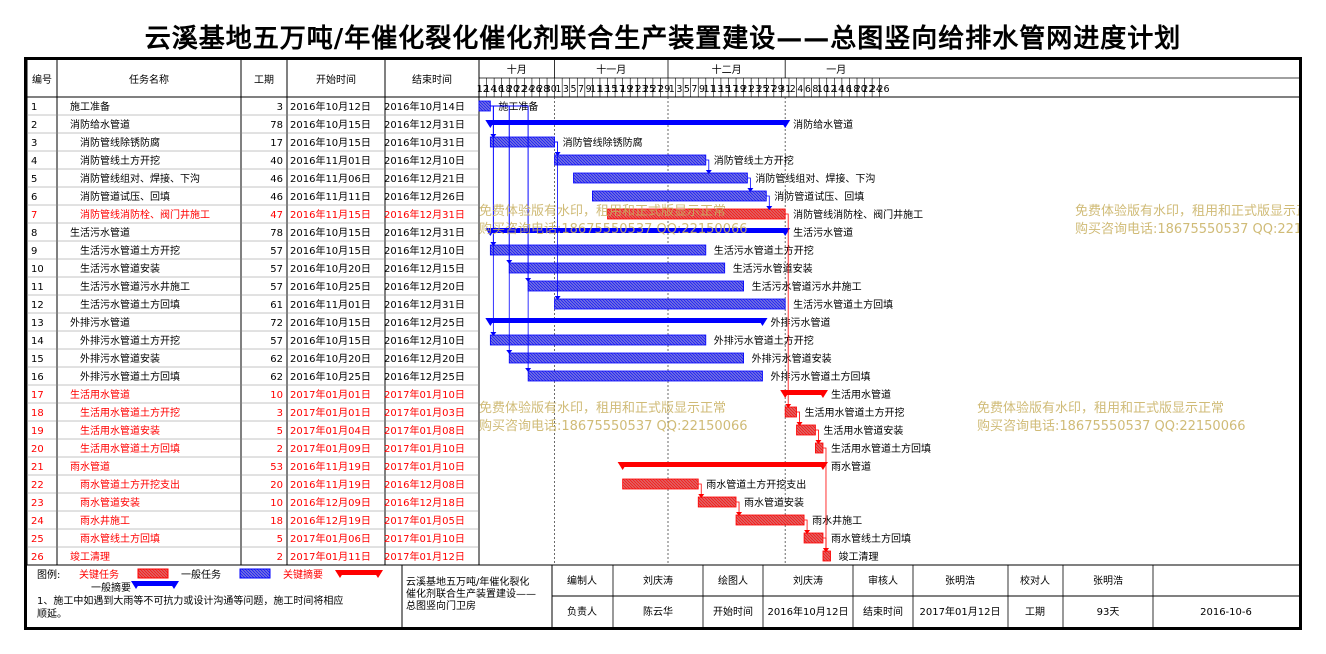 This screenshot has height=654, width=1326. Describe the element at coordinates (733, 611) in the screenshot. I see `footer-cell: 开始时间` at that location.